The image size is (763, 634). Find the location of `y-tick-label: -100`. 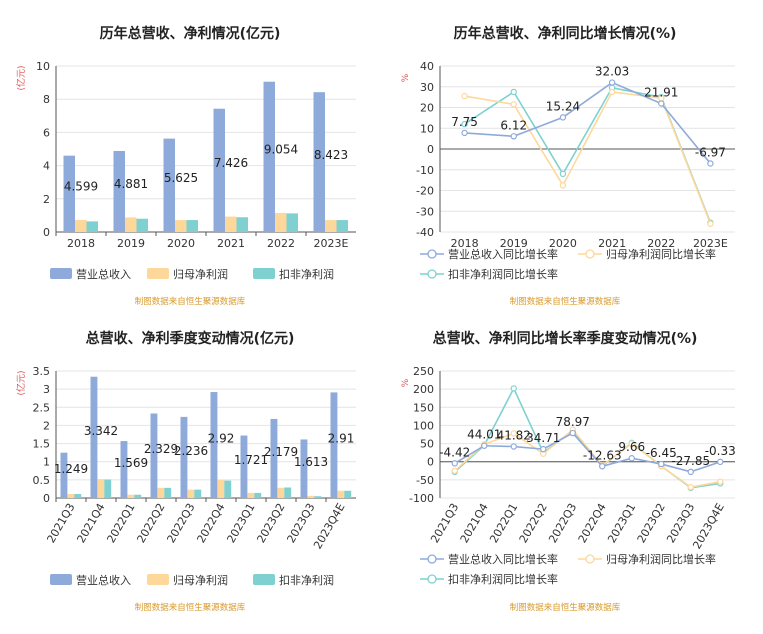

y-tick-label: -100 is located at coordinates (421, 498).